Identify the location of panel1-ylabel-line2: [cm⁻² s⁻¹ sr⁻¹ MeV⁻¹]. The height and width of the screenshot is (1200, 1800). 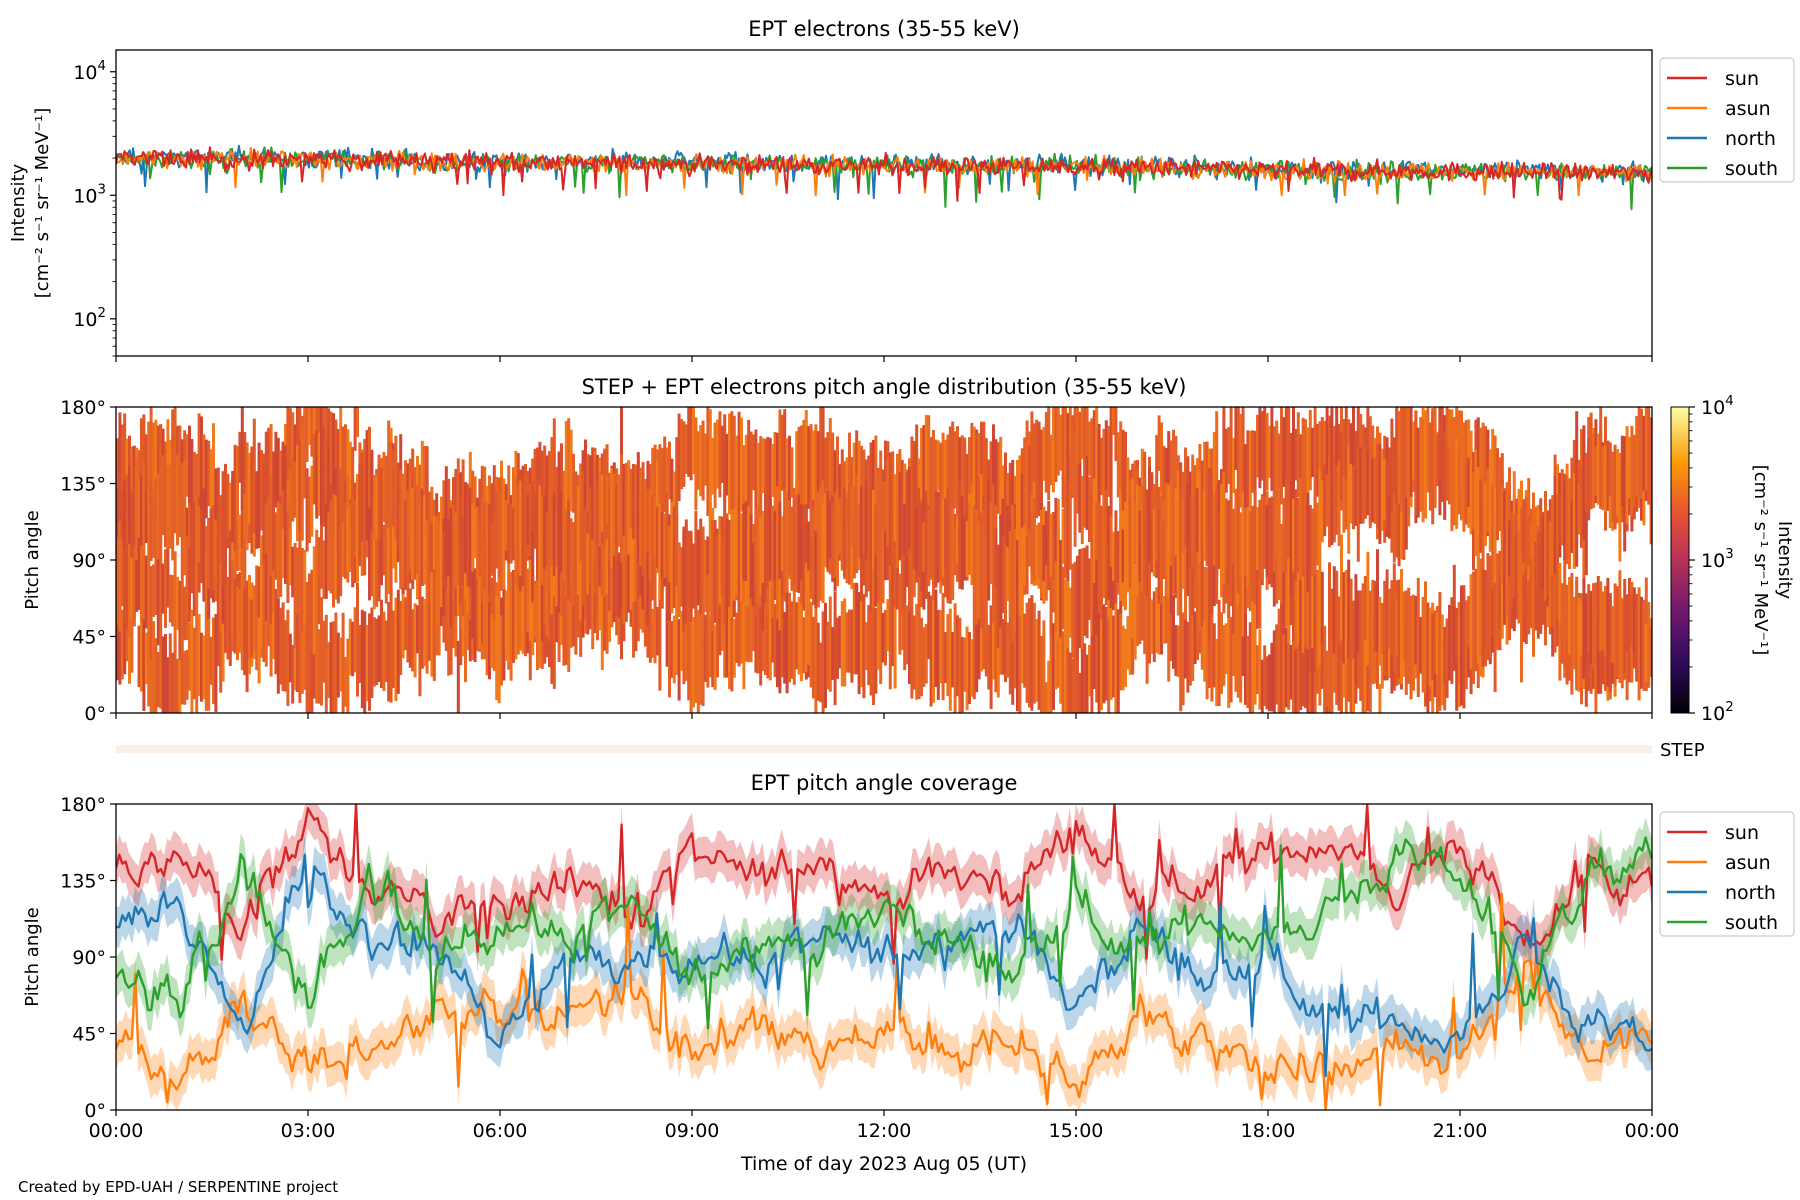
(42, 203).